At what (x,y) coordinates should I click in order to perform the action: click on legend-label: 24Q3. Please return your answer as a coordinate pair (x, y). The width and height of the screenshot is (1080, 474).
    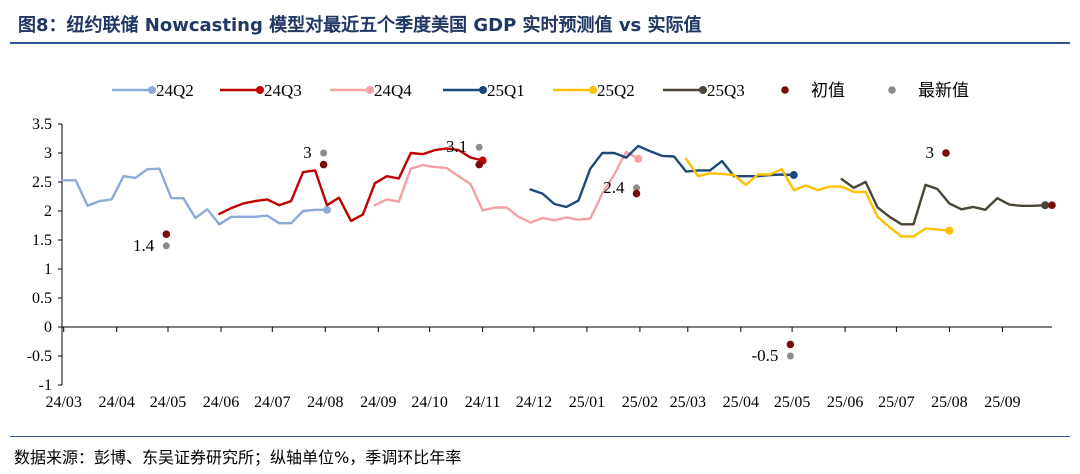
    Looking at the image, I should click on (283, 90).